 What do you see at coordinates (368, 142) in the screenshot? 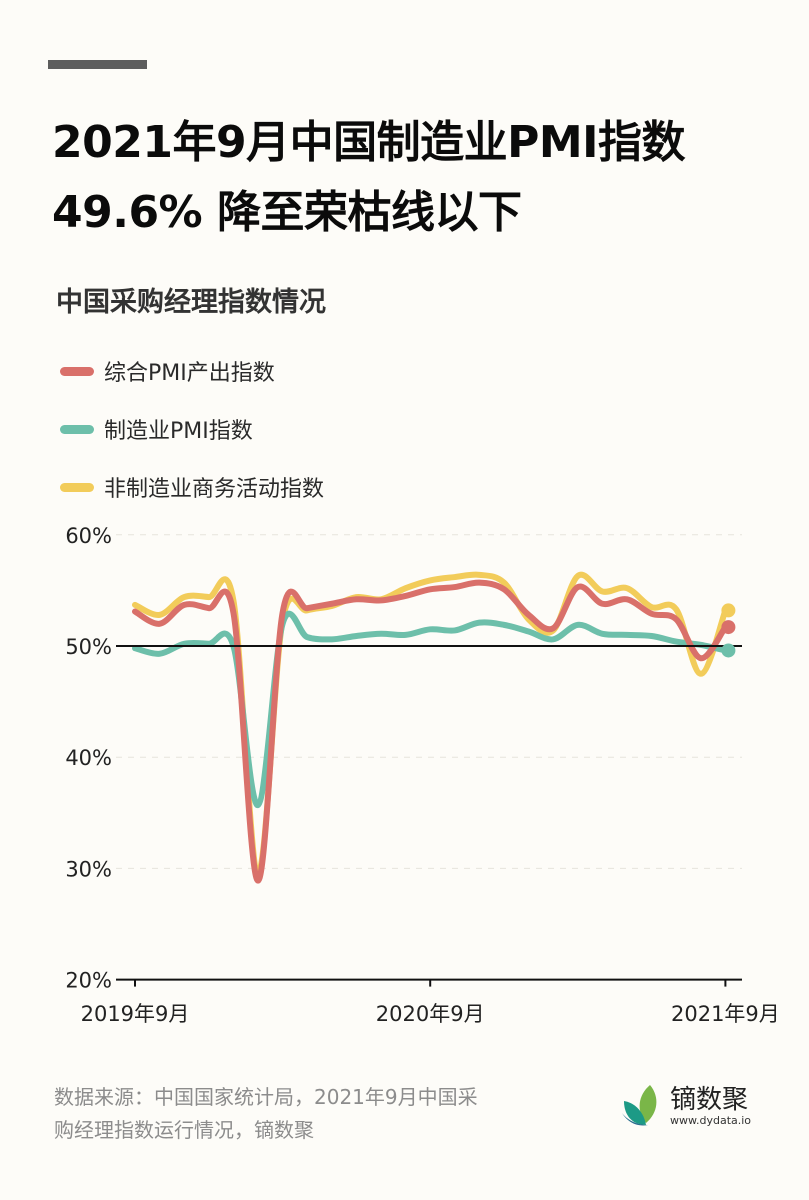
I see `title-line-1: 2021年9月中国制造业PMI指数` at bounding box center [368, 142].